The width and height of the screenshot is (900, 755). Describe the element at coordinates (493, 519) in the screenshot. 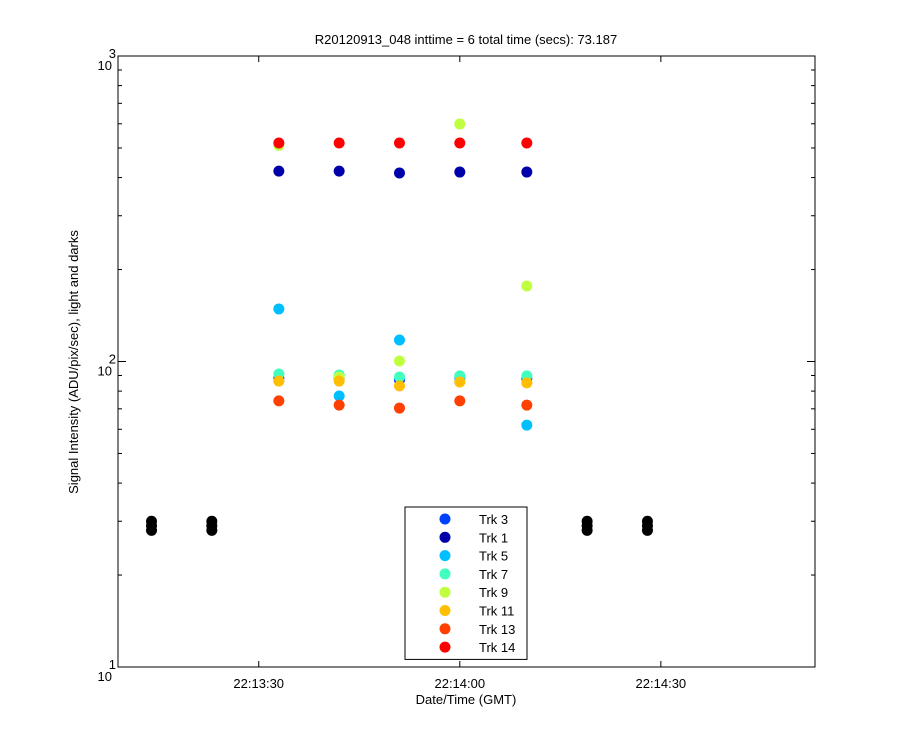

I see `legend-label: Trk 3` at that location.